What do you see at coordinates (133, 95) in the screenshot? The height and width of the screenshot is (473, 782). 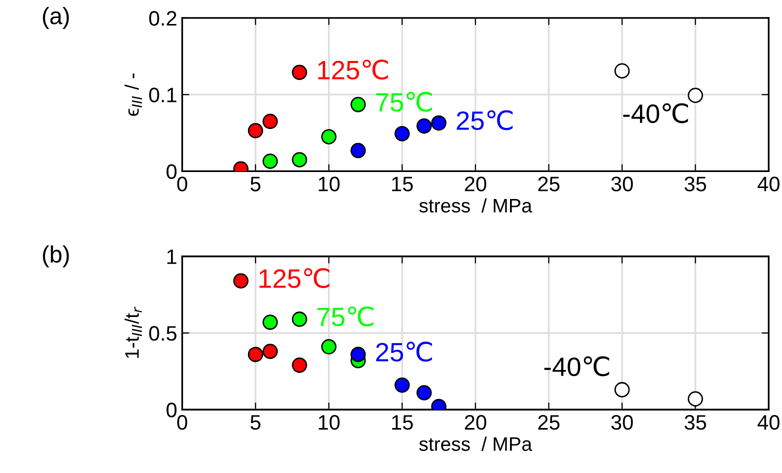 I see `y-axis-title: ϵ$_{III}$ / -` at bounding box center [133, 95].